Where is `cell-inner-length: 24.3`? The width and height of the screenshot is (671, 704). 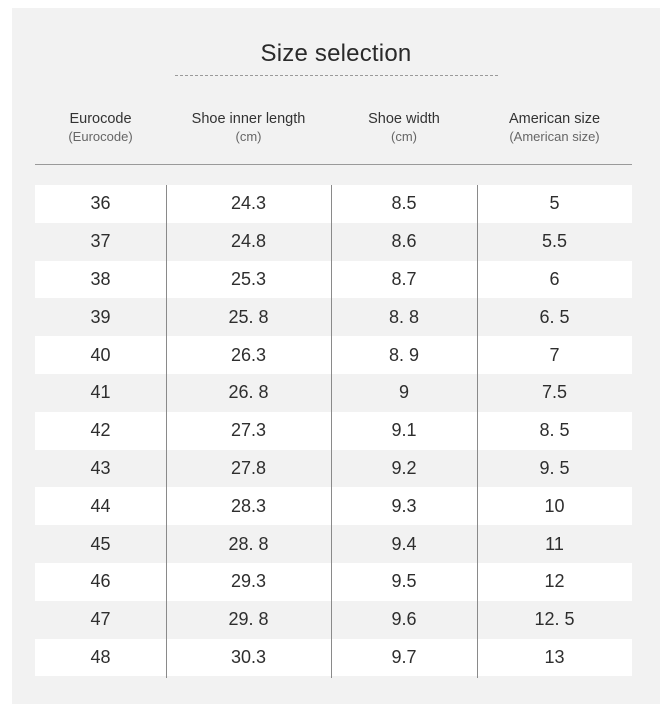
cell-inner-length: 24.3 is located at coordinates (248, 203).